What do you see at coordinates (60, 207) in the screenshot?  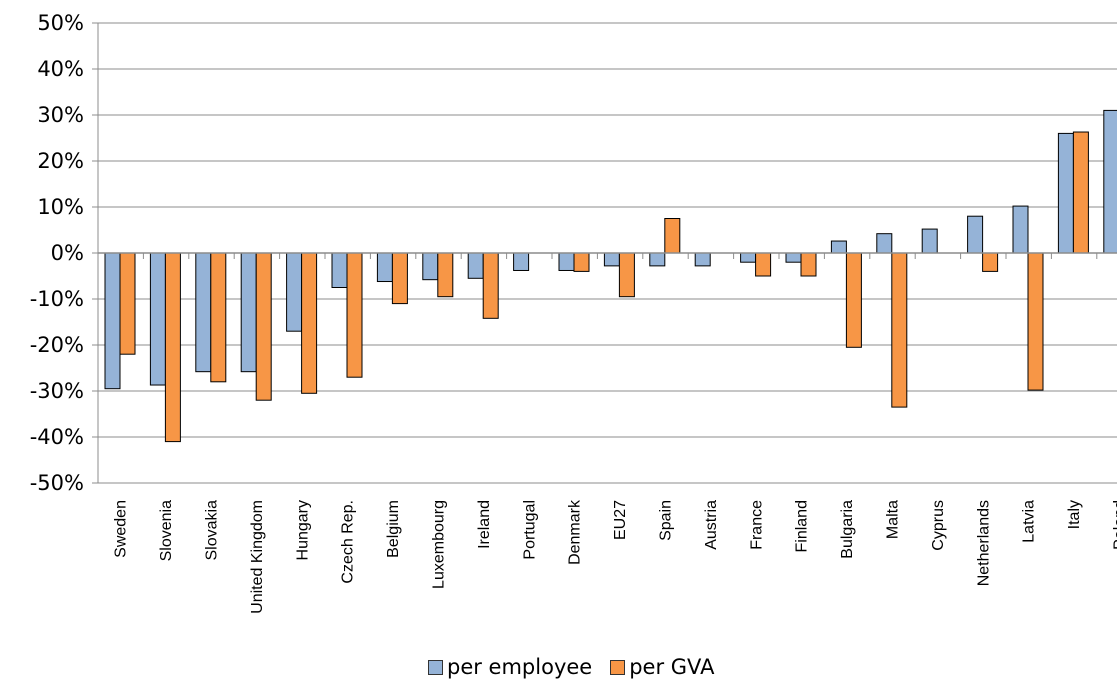 I see `y-tick-label: 10%` at bounding box center [60, 207].